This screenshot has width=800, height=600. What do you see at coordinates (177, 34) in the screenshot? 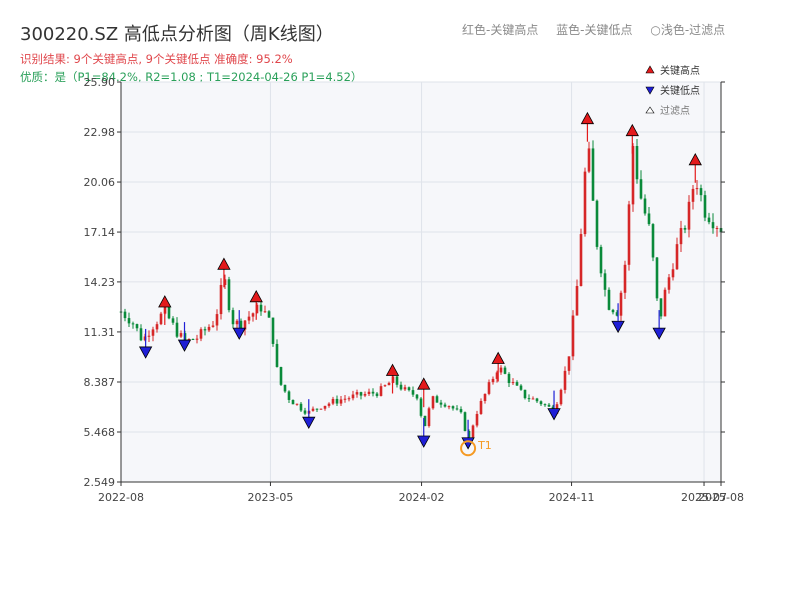
I see `page-title: 300220.SZ 高低点分析图（周K线图）` at bounding box center [177, 34].